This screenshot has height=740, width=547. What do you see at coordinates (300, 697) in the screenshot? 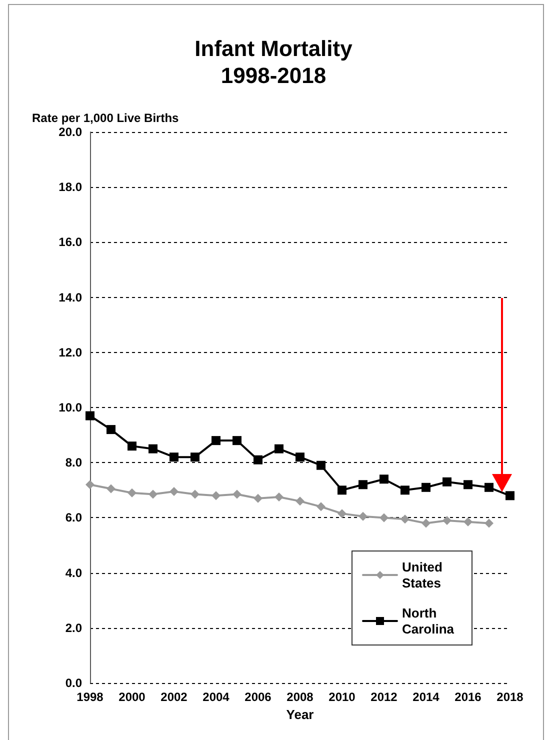
I see `x-tick-label: 2008` at bounding box center [300, 697].